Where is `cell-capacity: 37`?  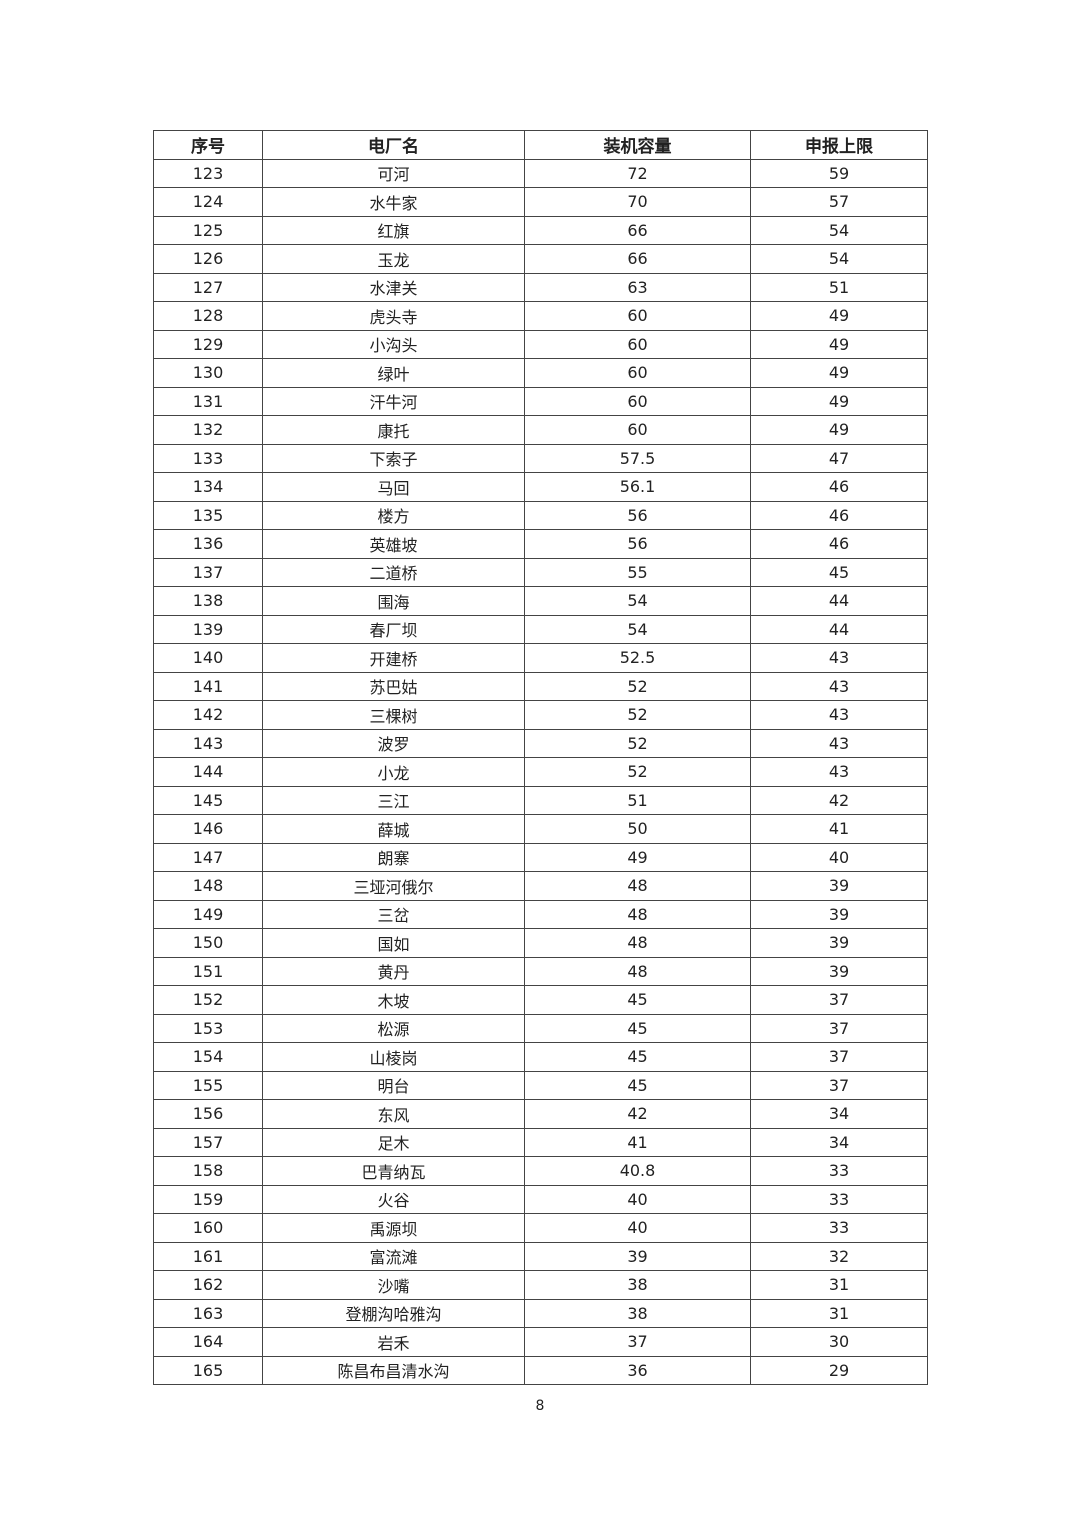 cell-capacity: 37 is located at coordinates (637, 1342).